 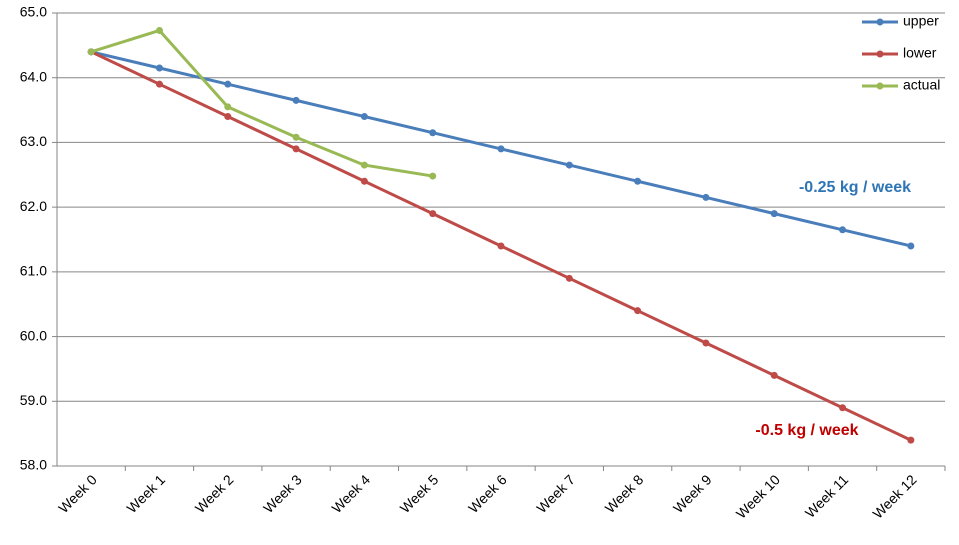 I want to click on x-tick-label: Week 9, so click(x=692, y=493).